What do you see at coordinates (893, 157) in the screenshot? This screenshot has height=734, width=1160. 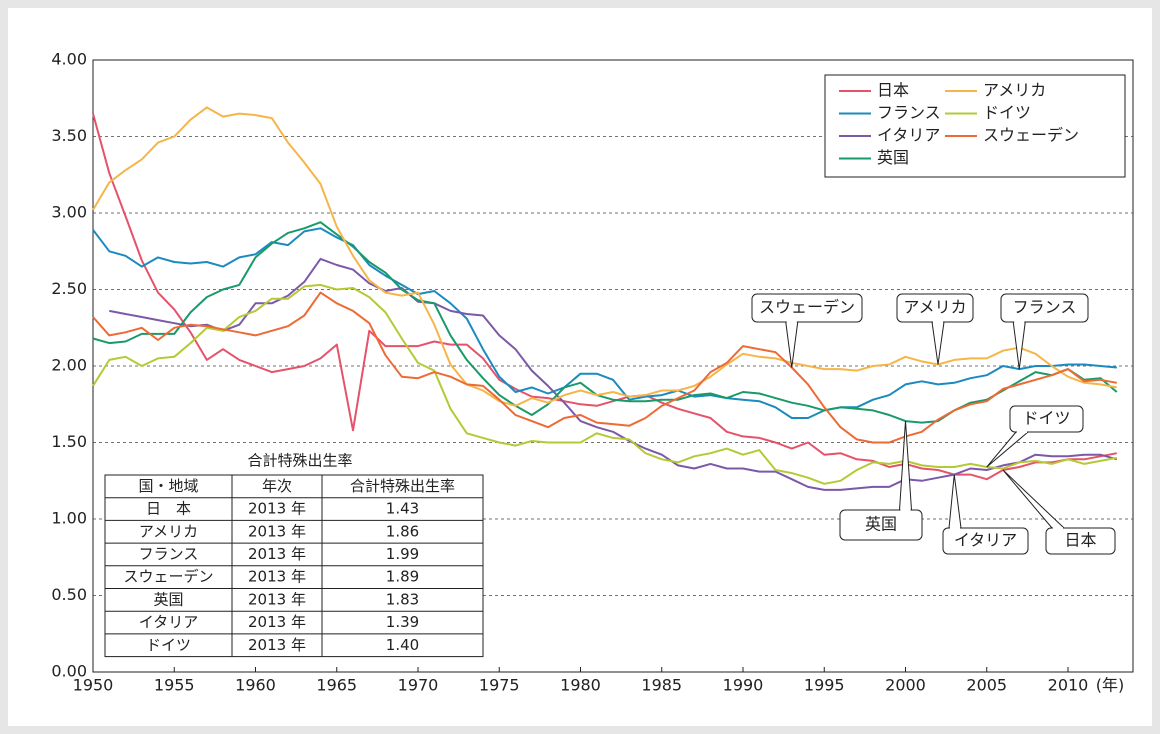 I see `legend-label: 英国` at bounding box center [893, 157].